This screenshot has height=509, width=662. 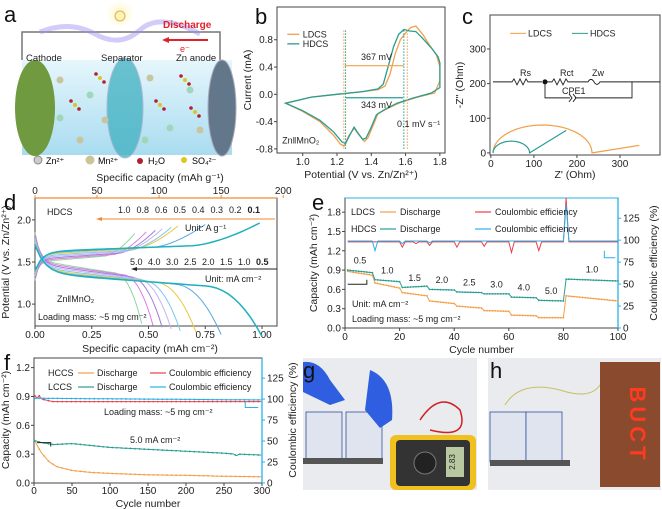 I want to click on charge-curve, so click(x=98, y=252).